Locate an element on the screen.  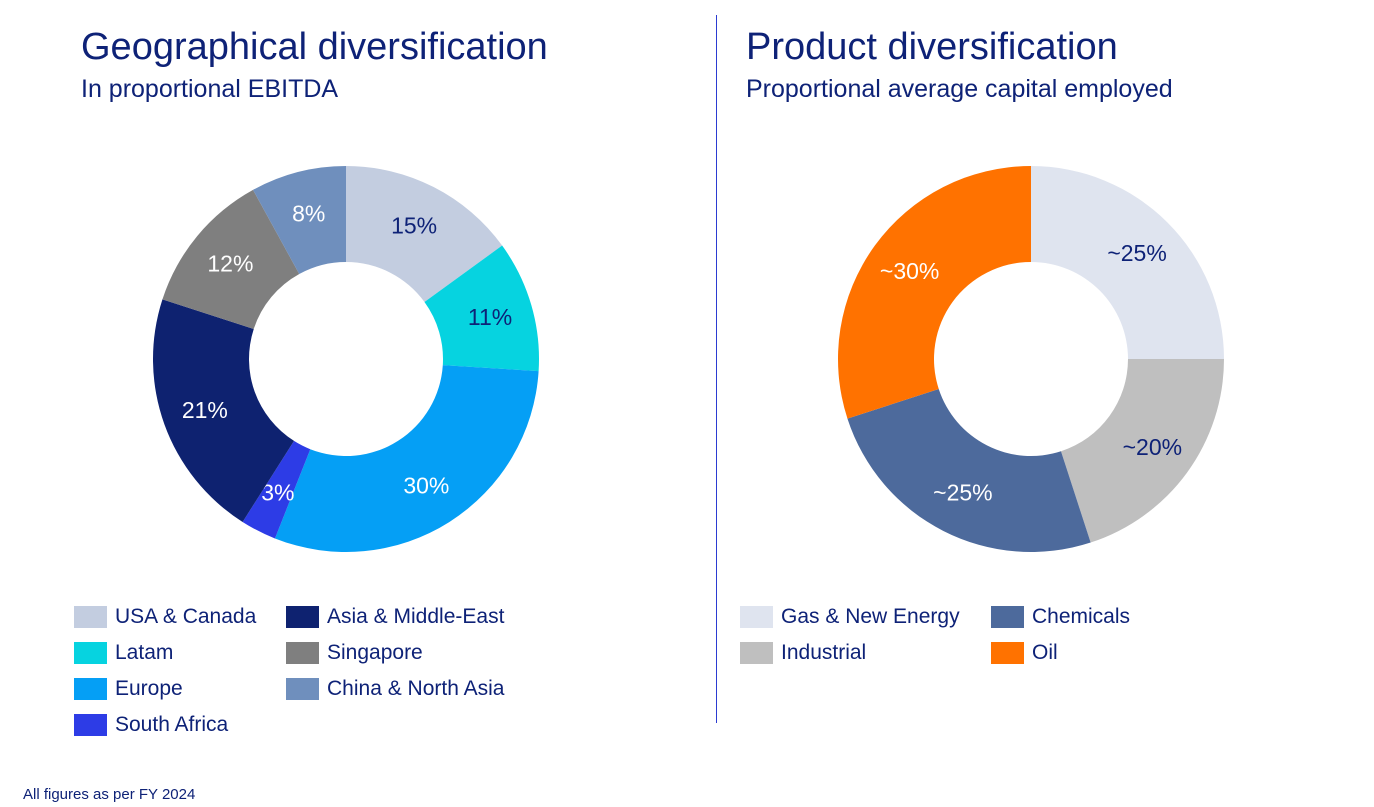
product-legend-swatch-industrial is located at coordinates (756, 653).